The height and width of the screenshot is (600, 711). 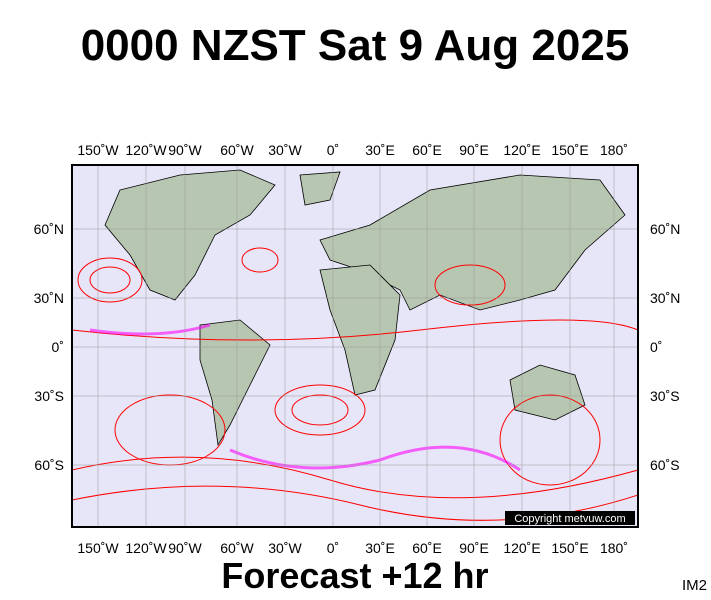 What do you see at coordinates (569, 548) in the screenshot?
I see `lon-label-bottom: 150˚E` at bounding box center [569, 548].